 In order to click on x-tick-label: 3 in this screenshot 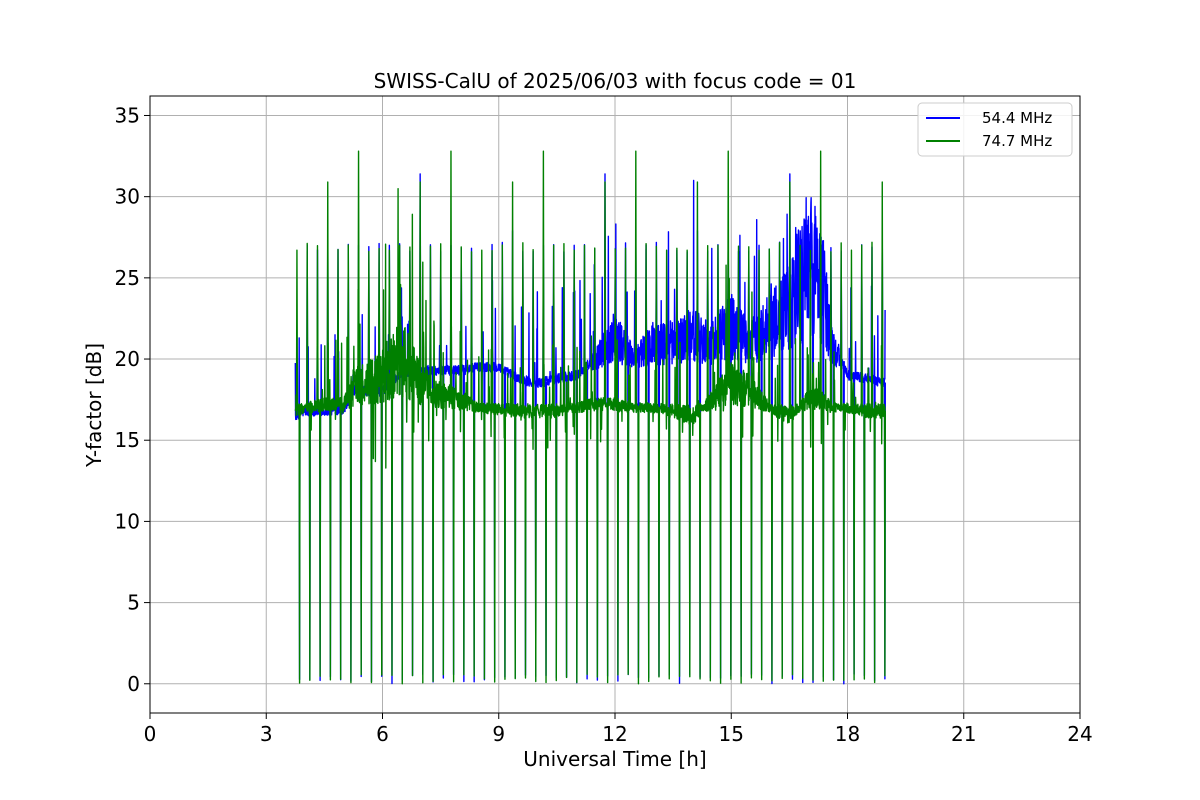, I will do `click(266, 734)`.